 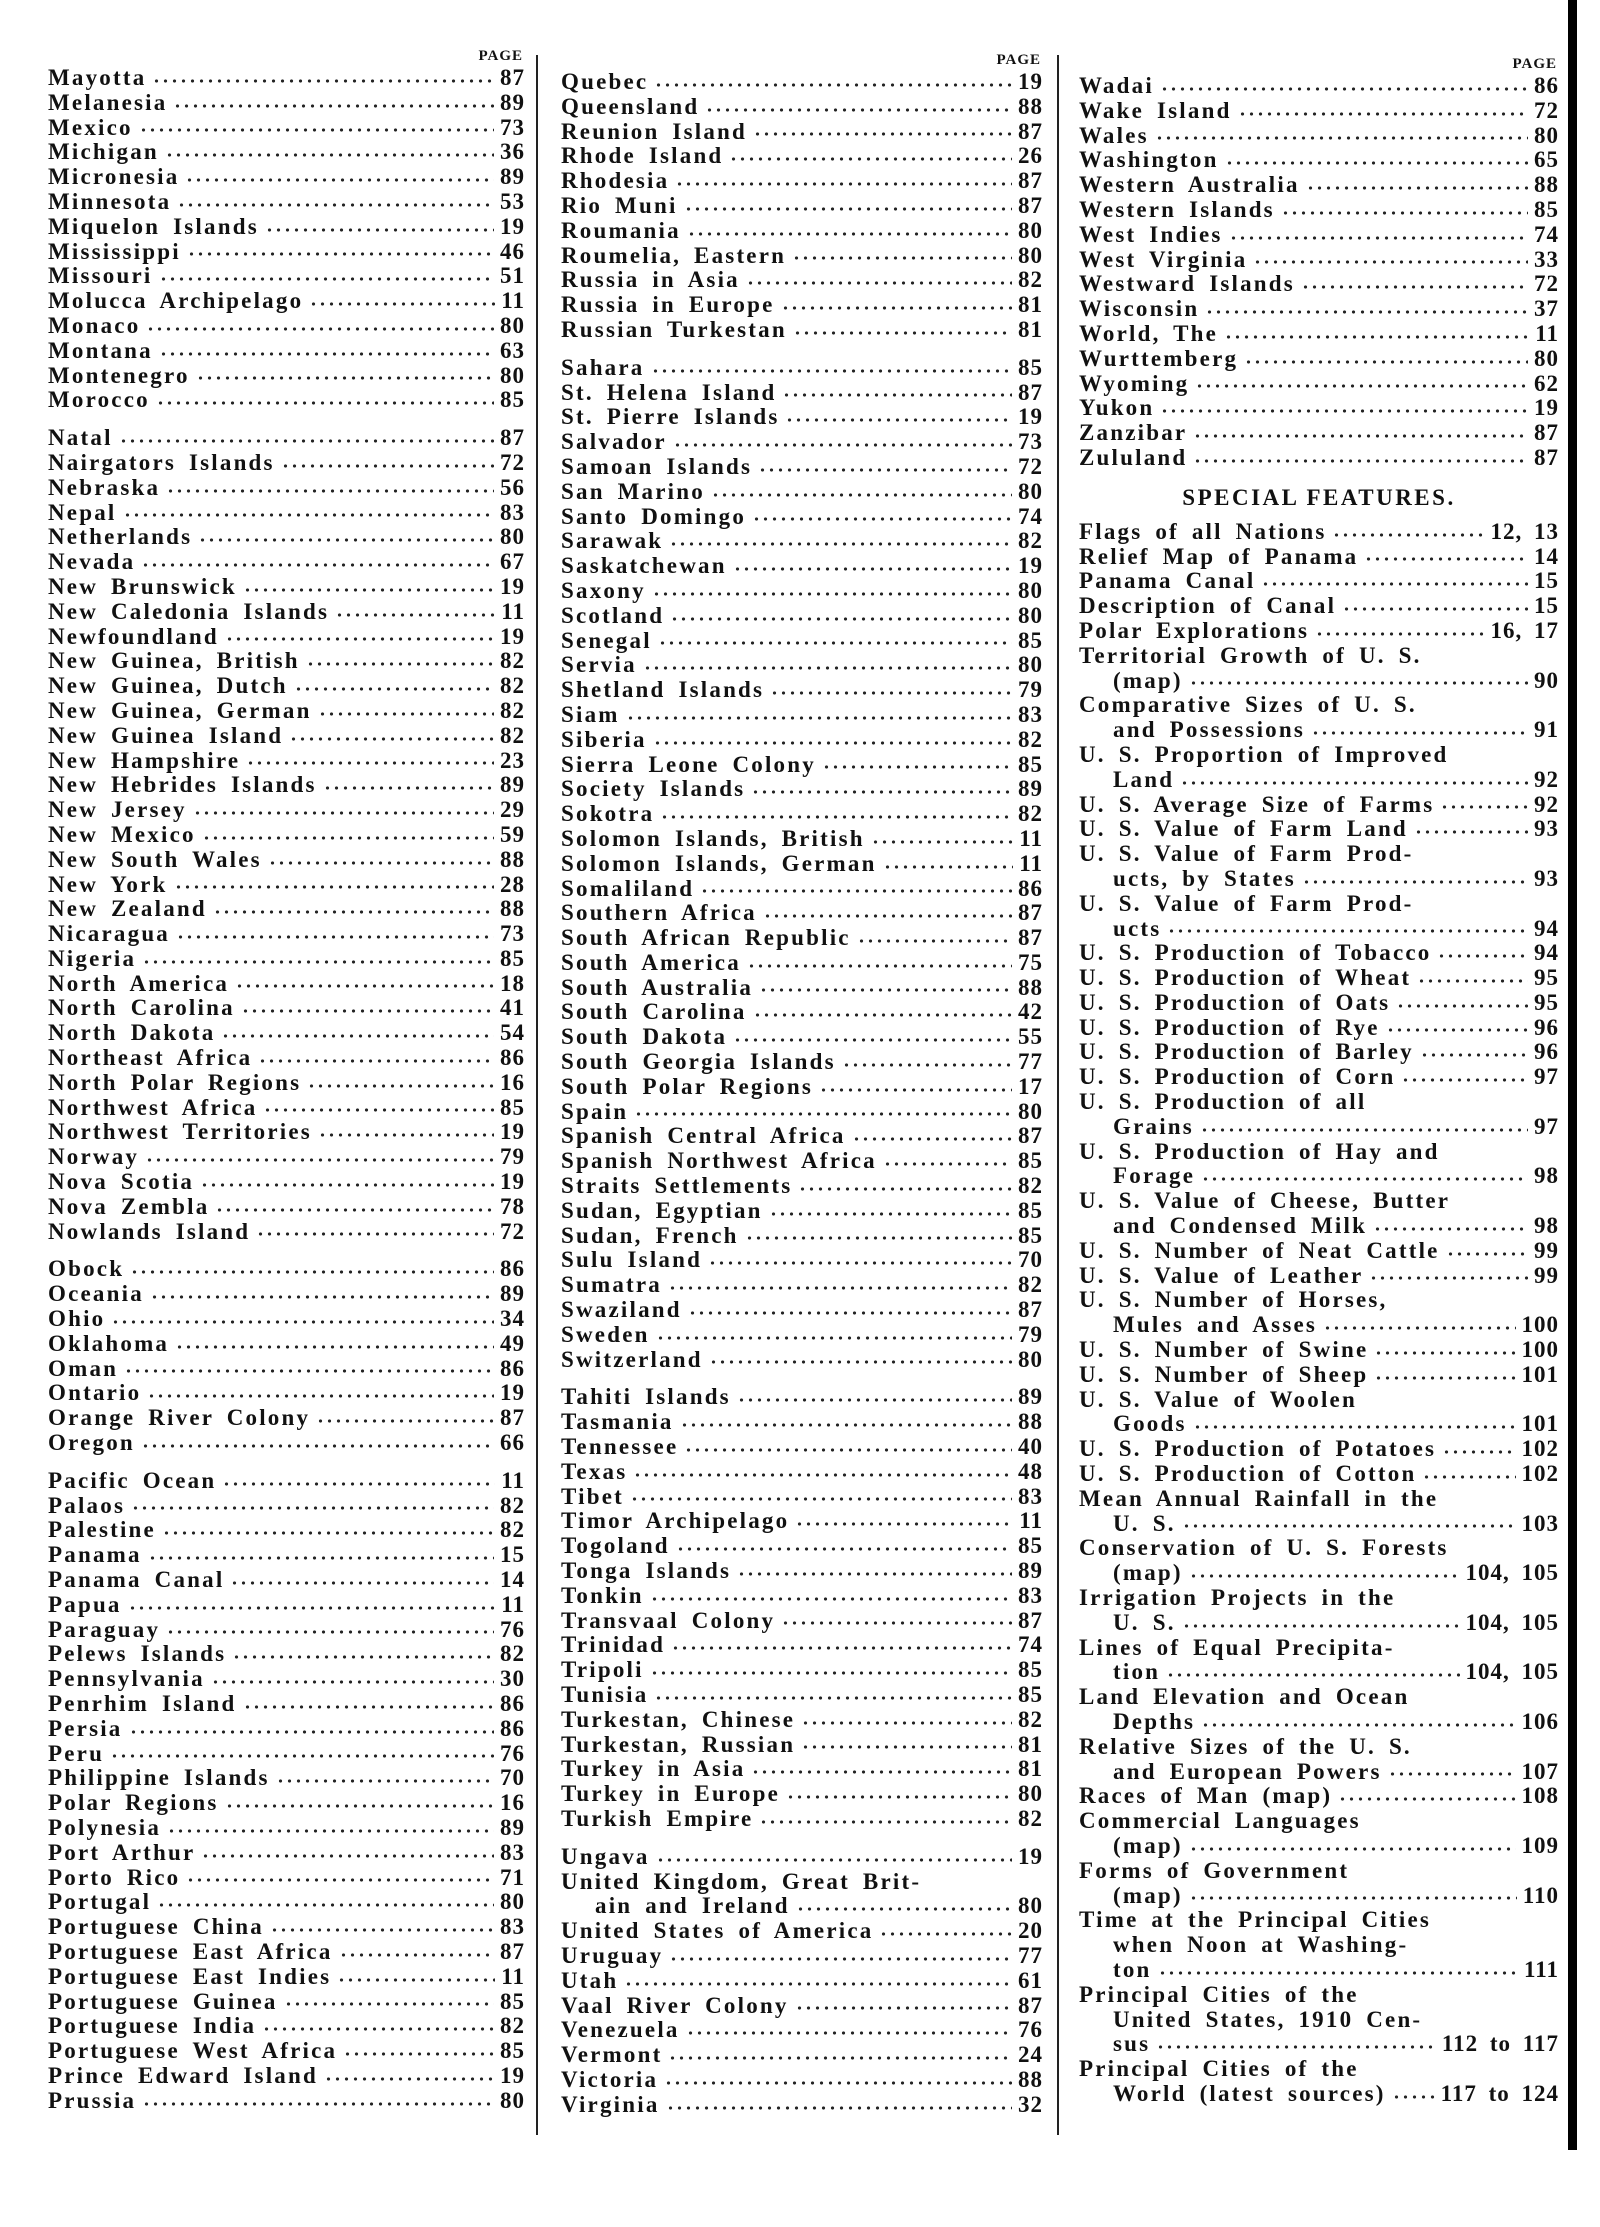 I want to click on page-number: 14, so click(x=512, y=1580).